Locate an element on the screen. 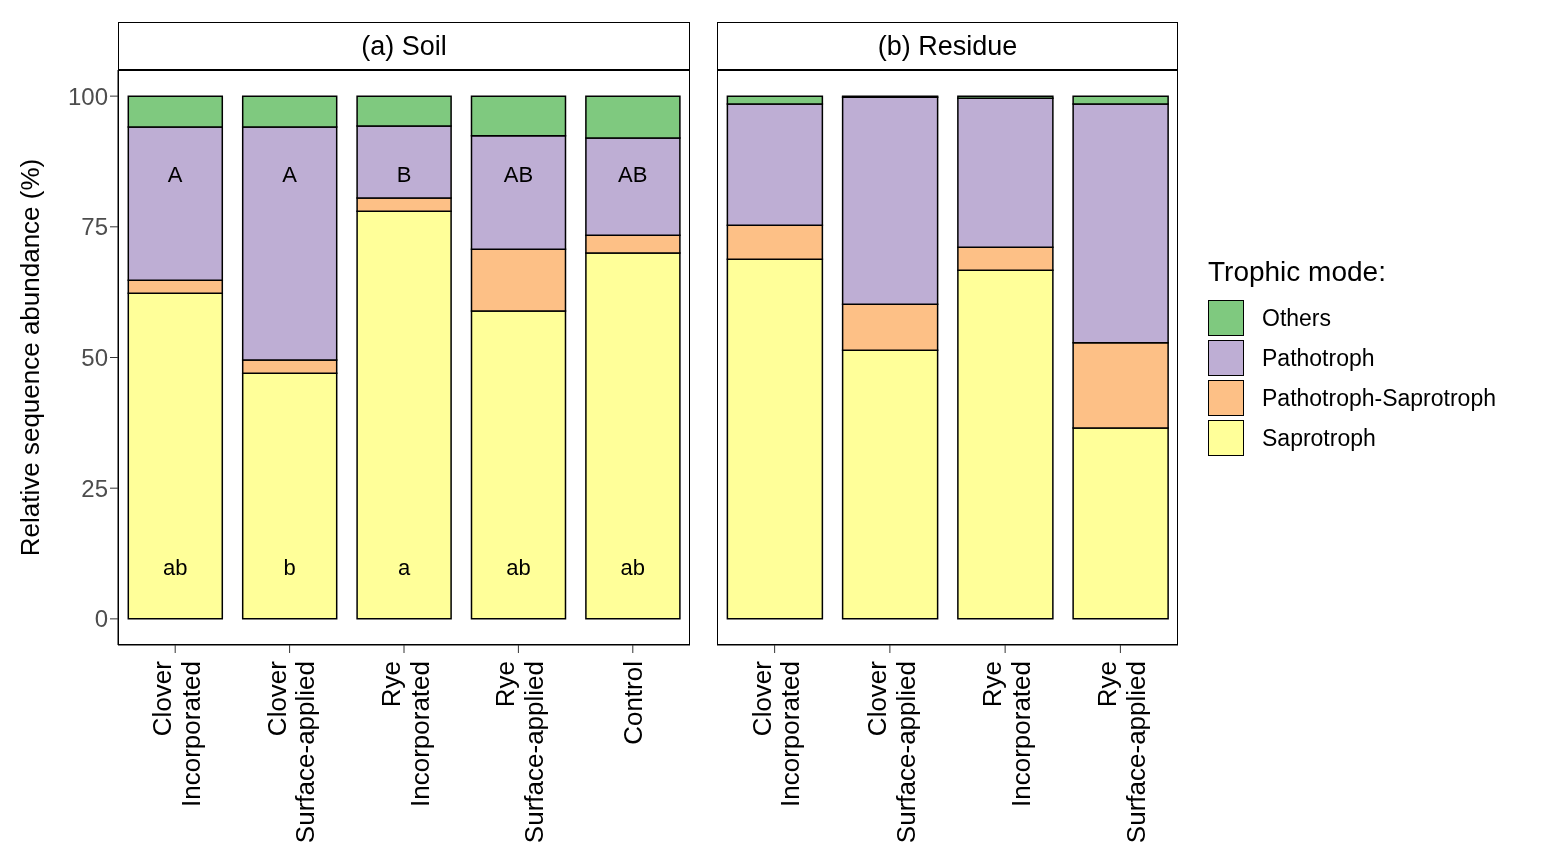 This screenshot has width=1541, height=864. chart-title: (b) Residue is located at coordinates (947, 46).